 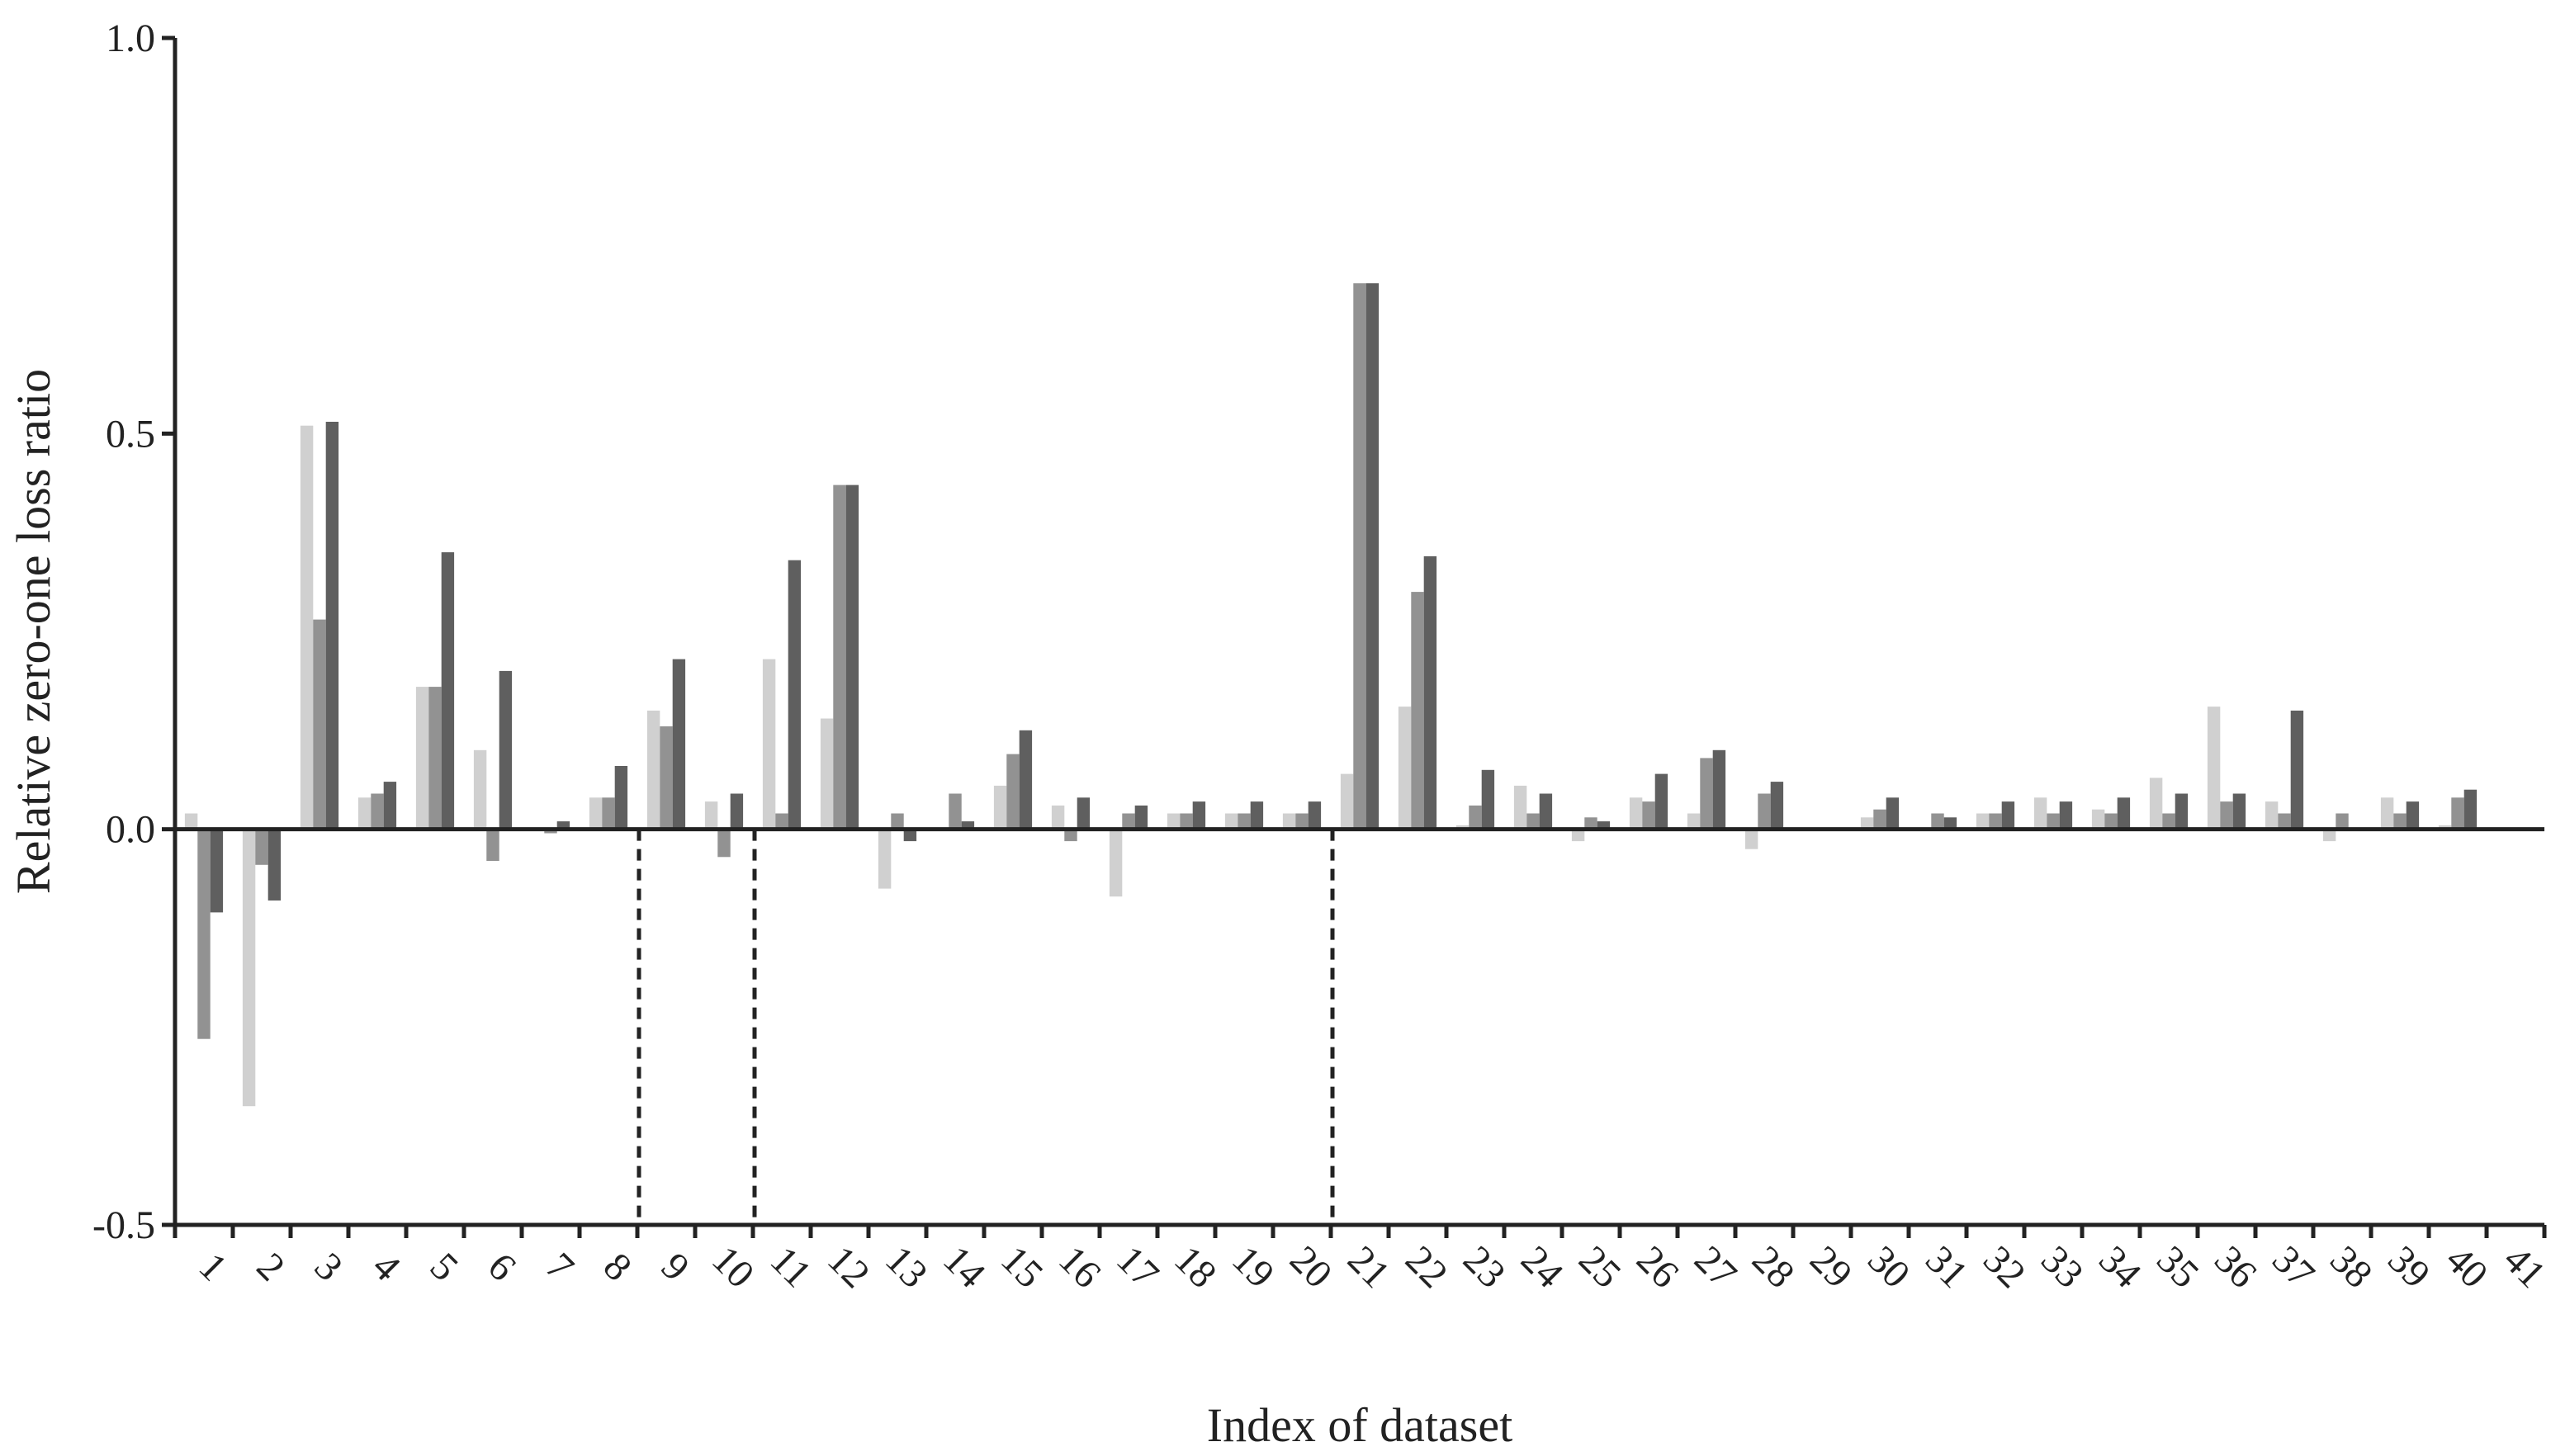 What do you see at coordinates (123, 1225) in the screenshot?
I see `y-tick-label: -0.5` at bounding box center [123, 1225].